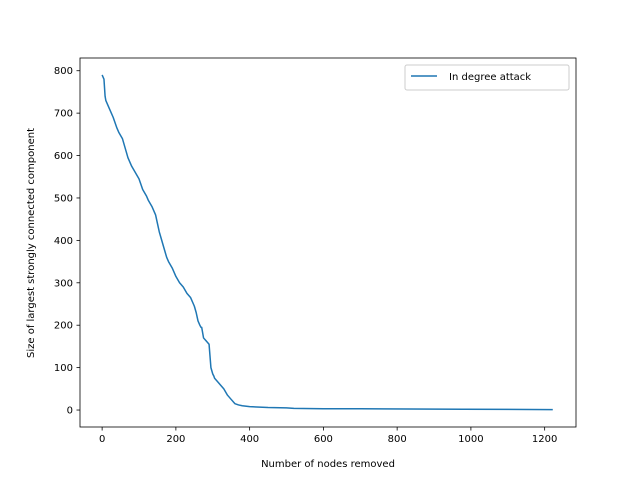  What do you see at coordinates (63, 198) in the screenshot?
I see `y-tick-label: 500` at bounding box center [63, 198].